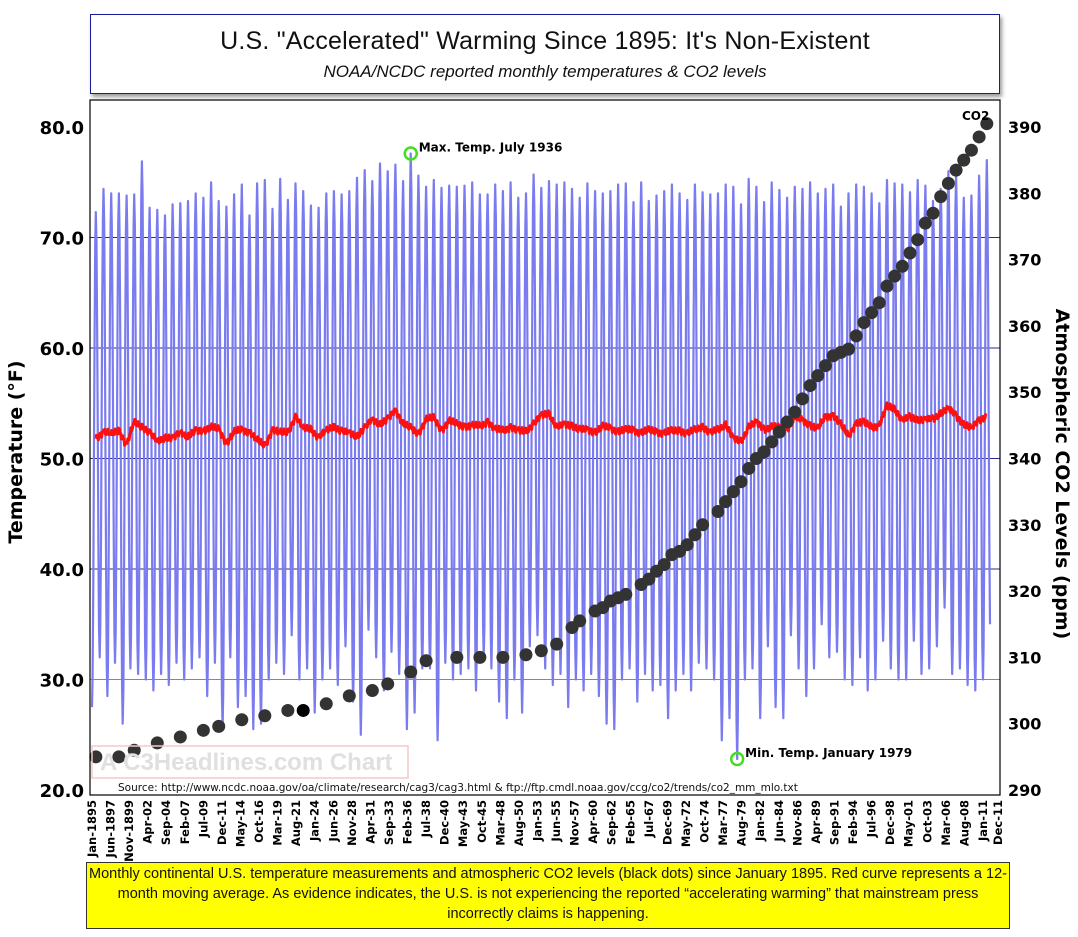 The height and width of the screenshot is (937, 1078). I want to click on y2-tick-label: 320, so click(1024, 591).